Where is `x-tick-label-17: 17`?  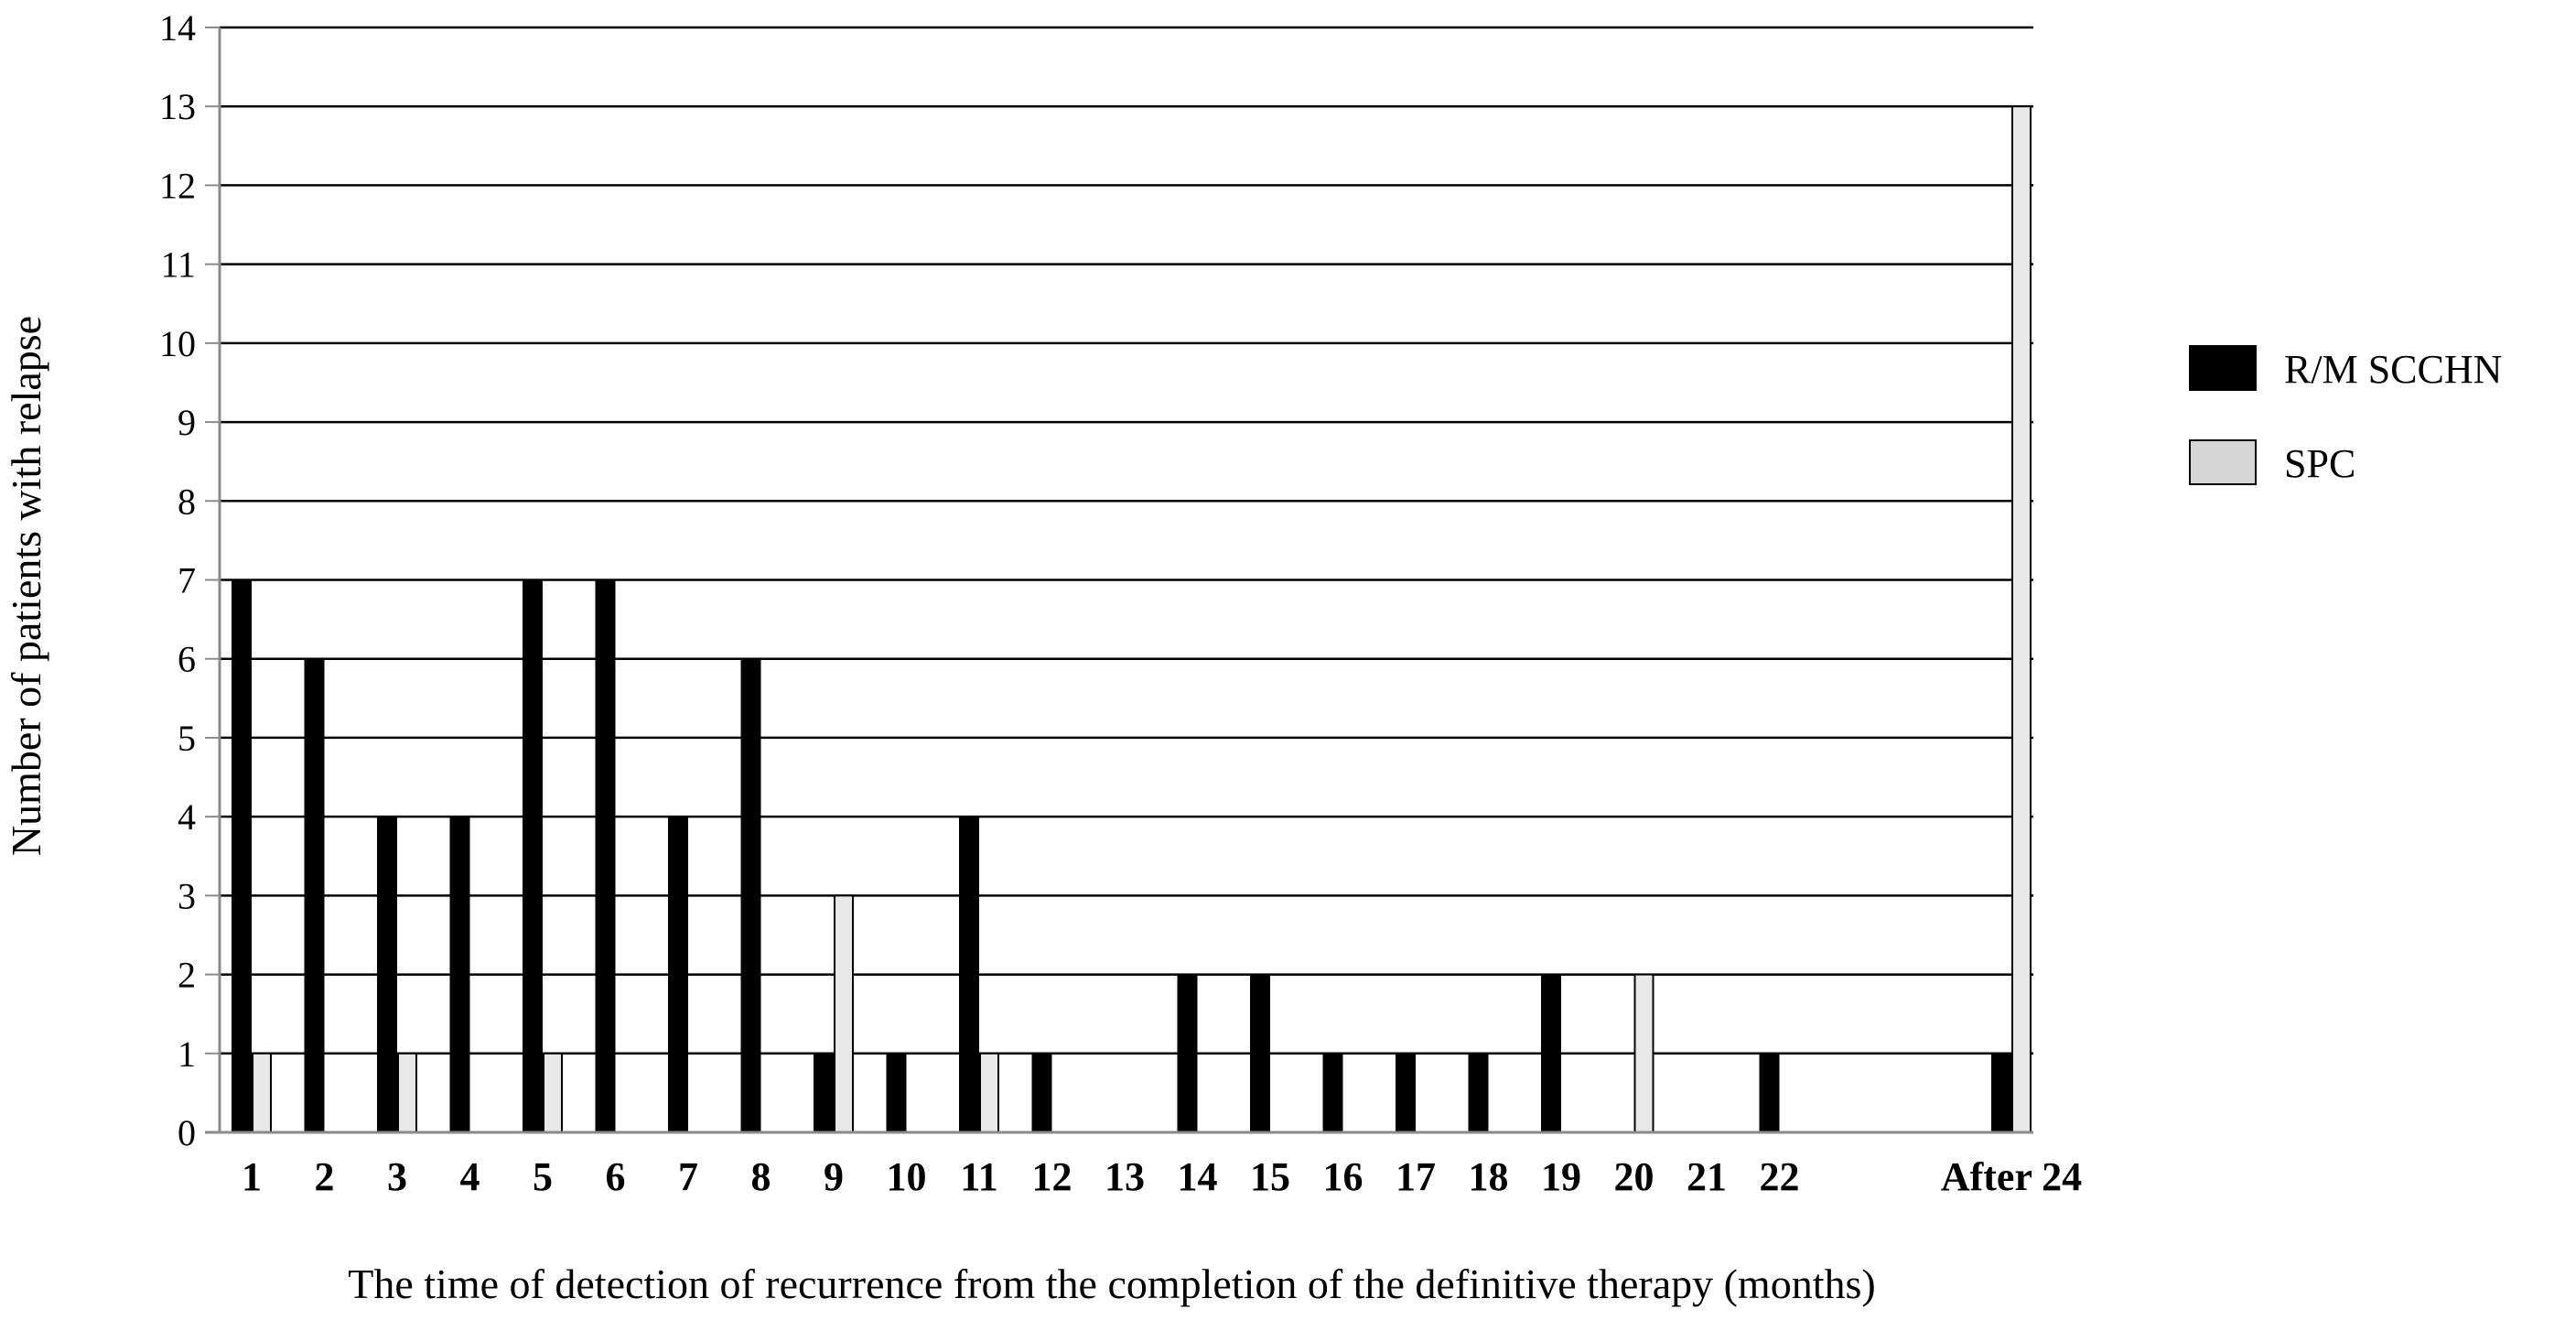
x-tick-label-17: 17 is located at coordinates (1416, 1177).